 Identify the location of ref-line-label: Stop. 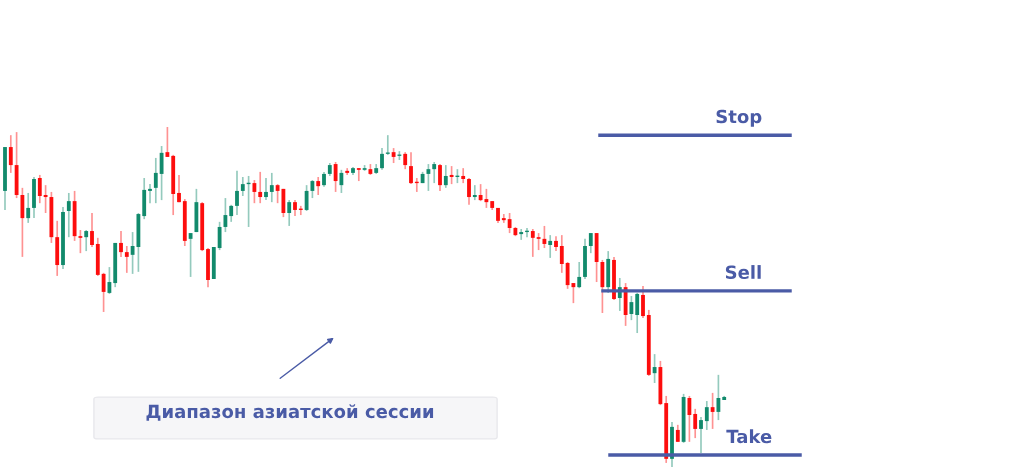
(739, 118).